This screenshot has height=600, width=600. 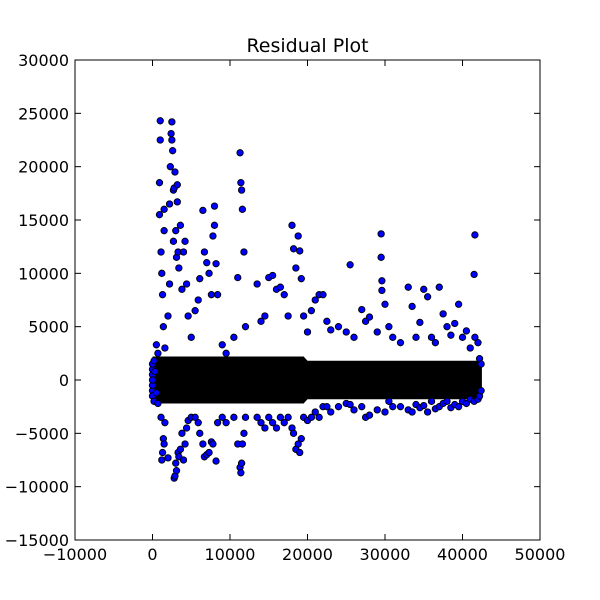 I want to click on y-tick-label: 10000, so click(x=43, y=273).